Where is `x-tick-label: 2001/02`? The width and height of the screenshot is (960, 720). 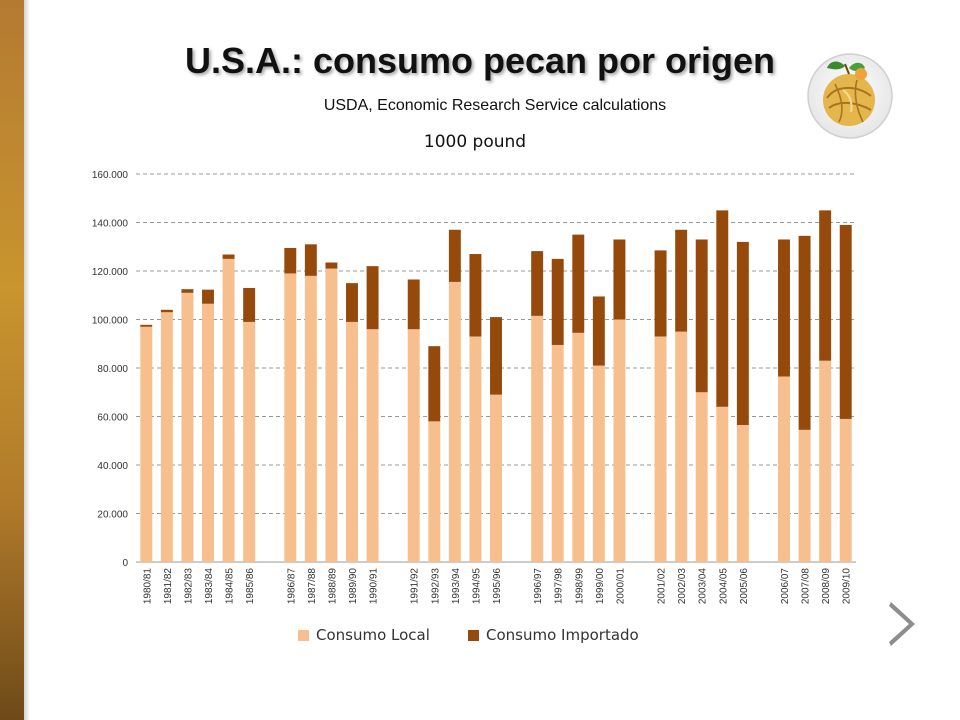
x-tick-label: 2001/02 is located at coordinates (662, 586).